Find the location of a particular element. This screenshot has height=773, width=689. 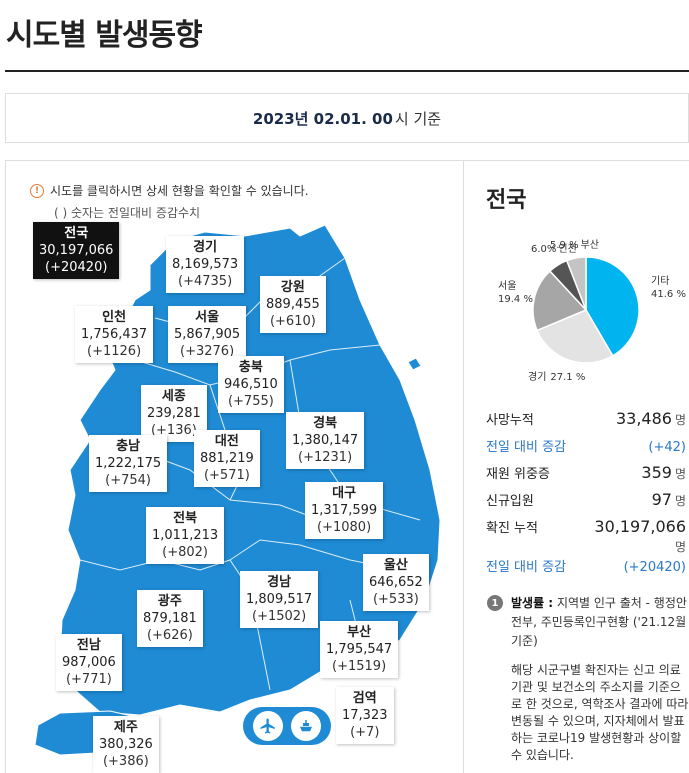

region-count: 881,219 is located at coordinates (227, 458).